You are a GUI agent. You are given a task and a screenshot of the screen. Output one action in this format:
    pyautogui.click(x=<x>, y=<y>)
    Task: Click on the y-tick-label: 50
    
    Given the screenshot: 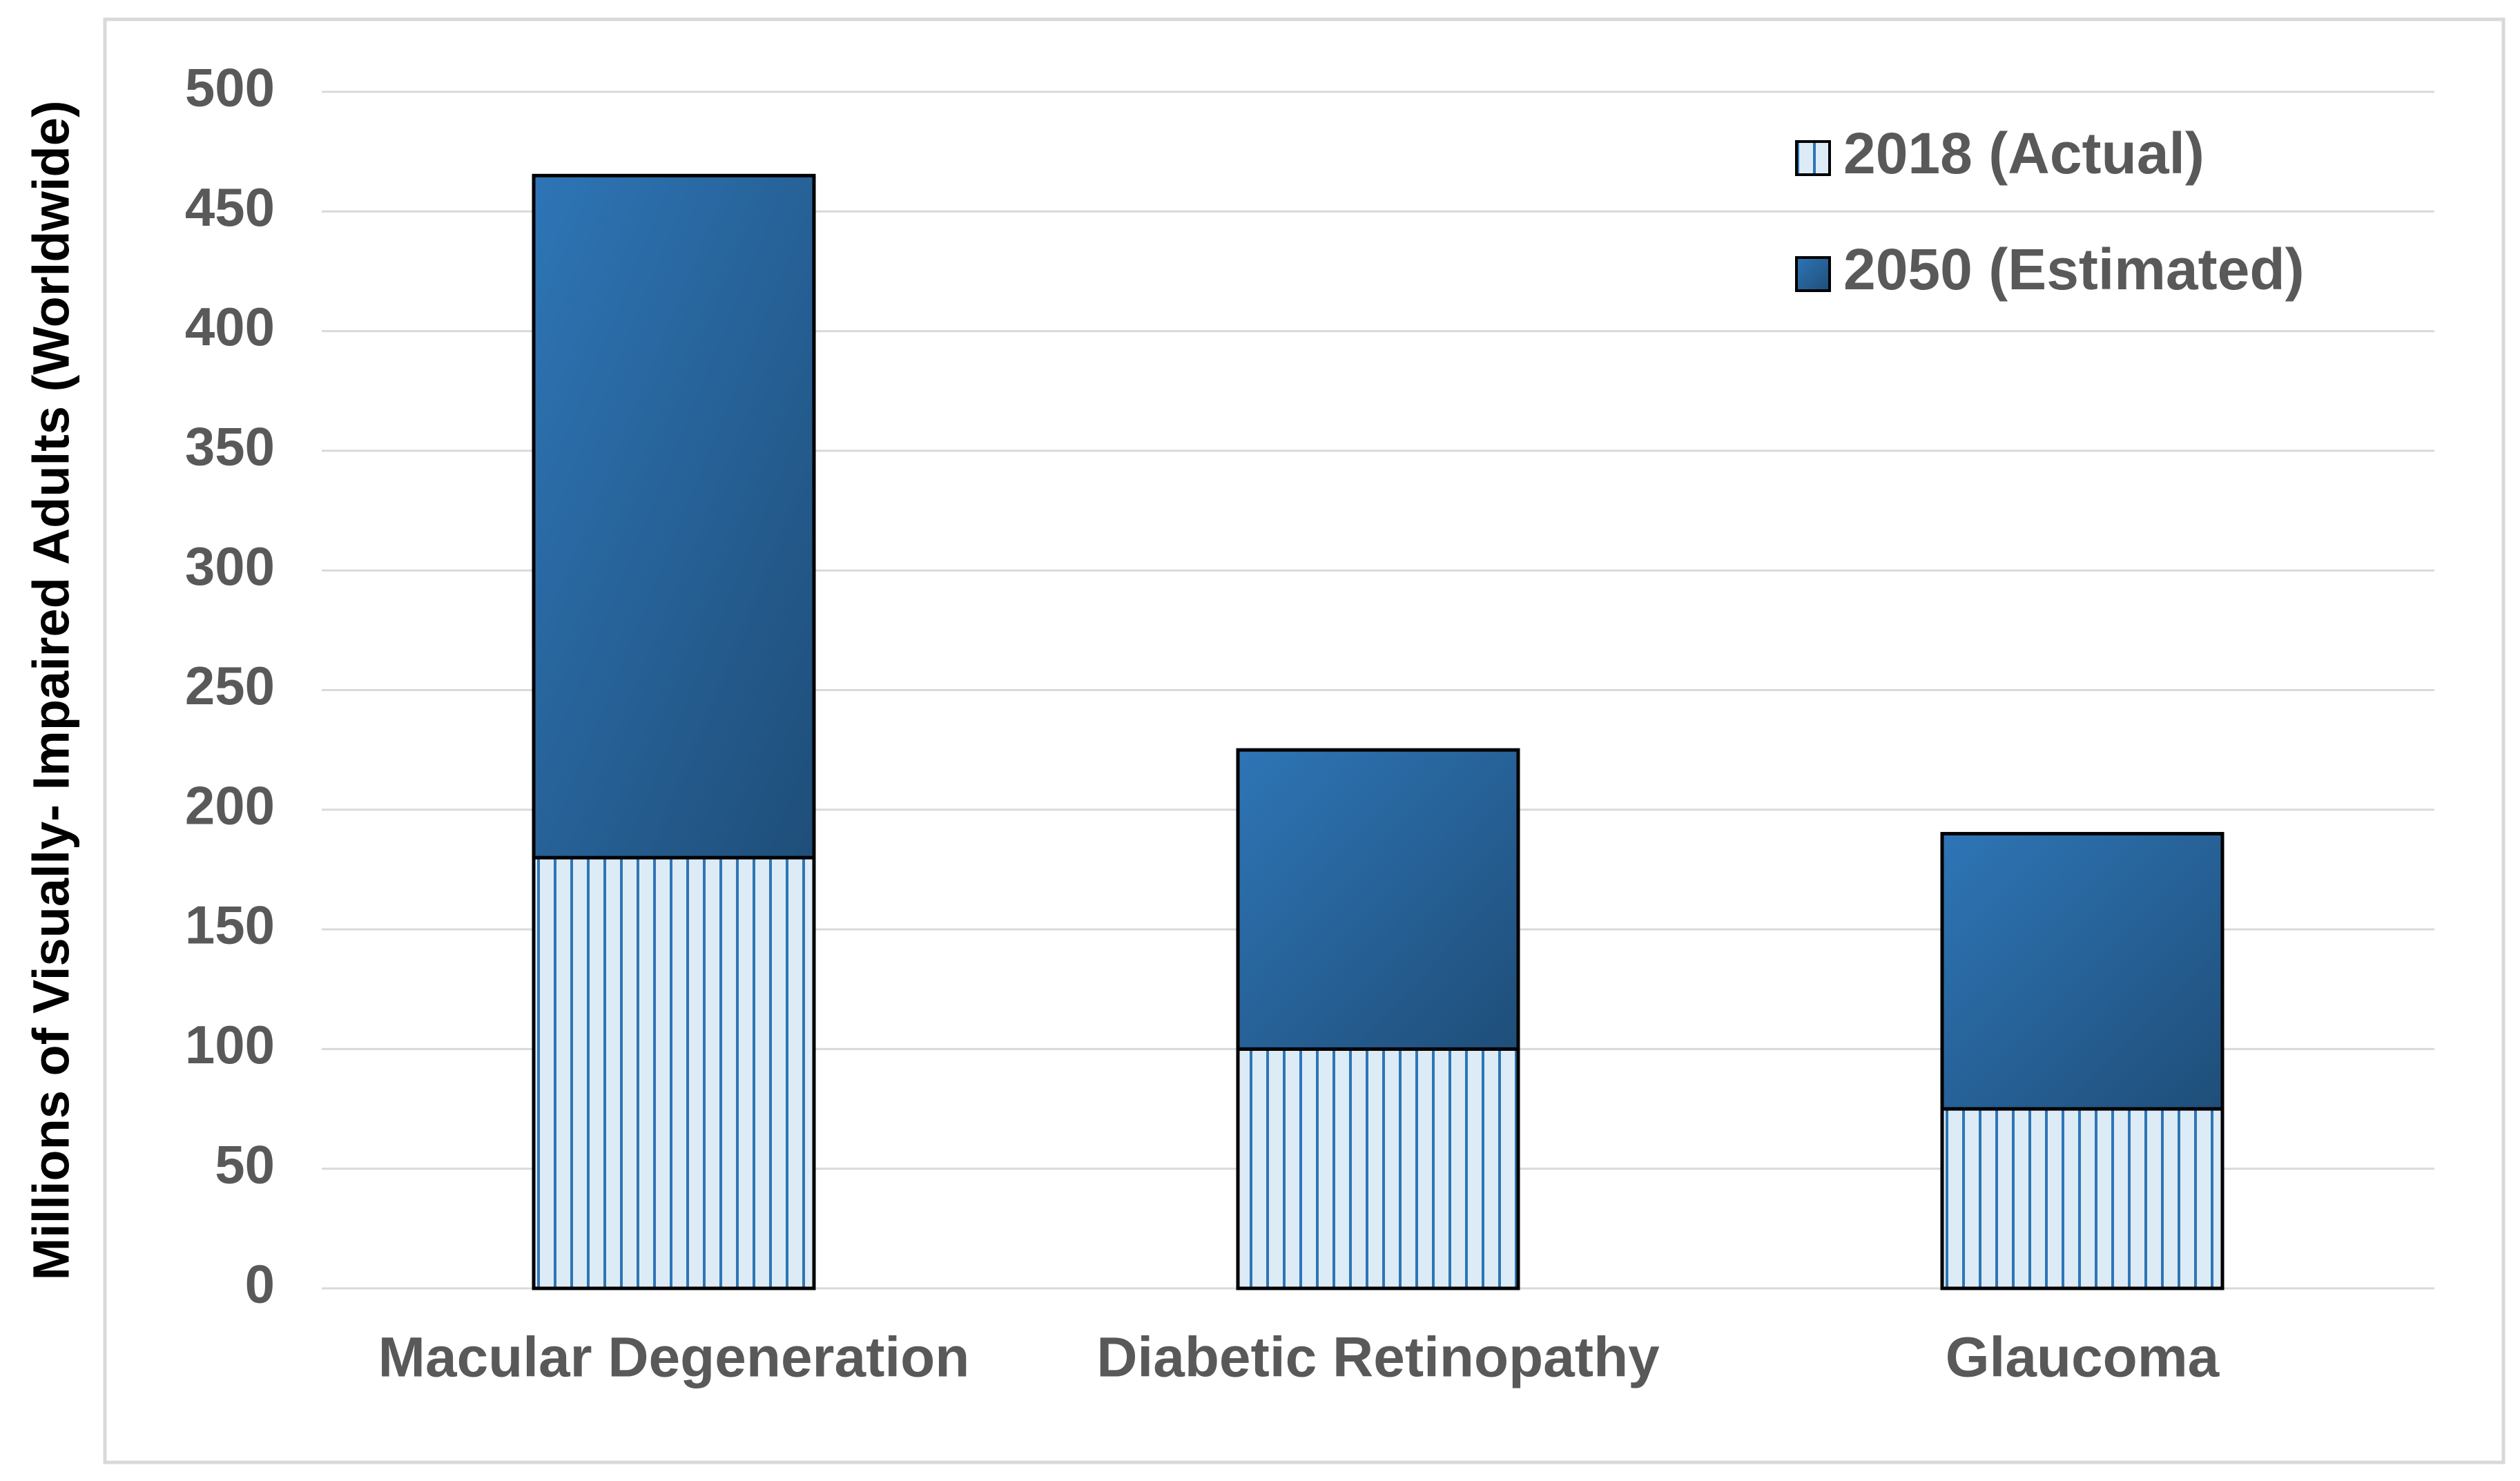 What is the action you would take?
    pyautogui.click(x=245, y=1164)
    